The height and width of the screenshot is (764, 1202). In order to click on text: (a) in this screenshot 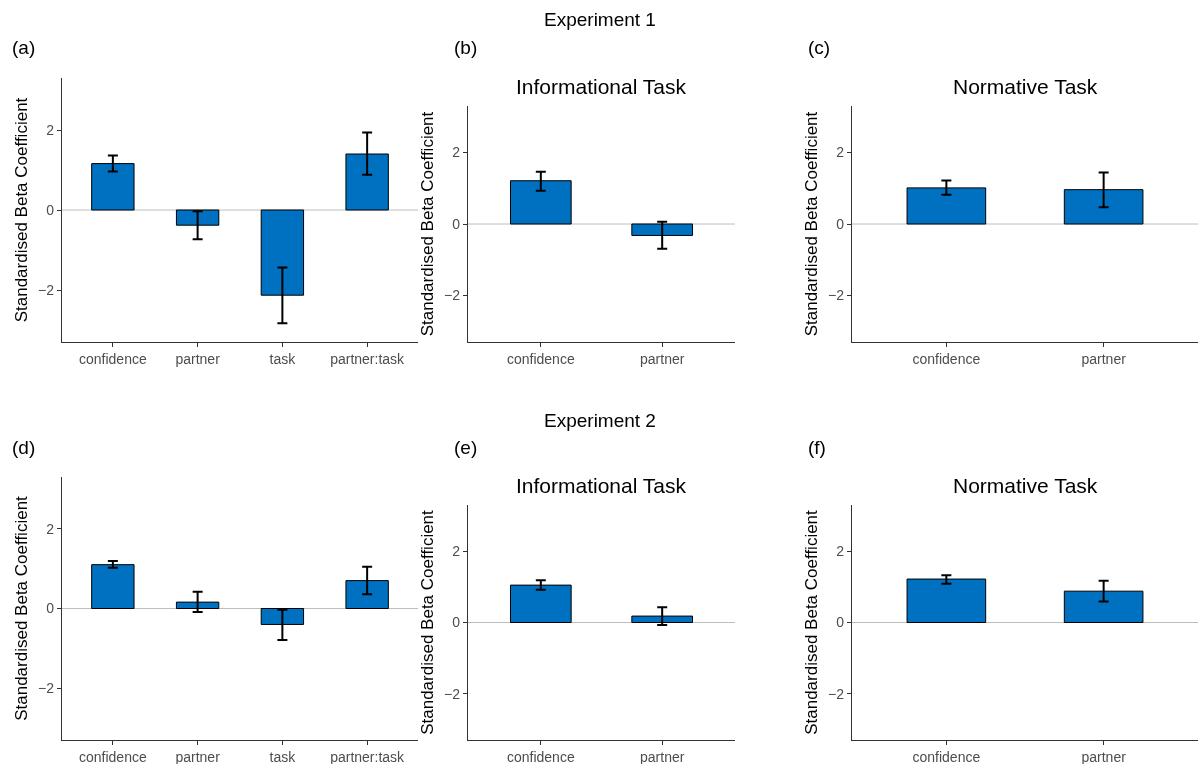, I will do `click(24, 47)`.